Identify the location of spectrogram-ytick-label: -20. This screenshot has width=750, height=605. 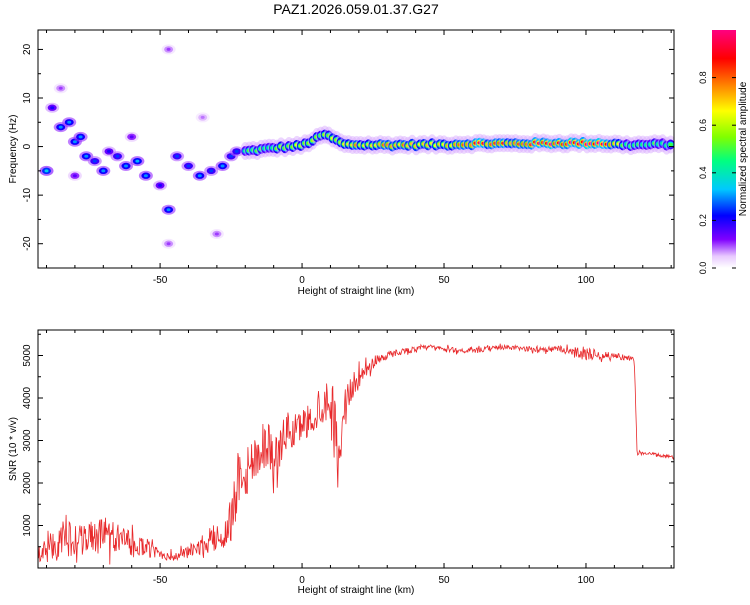
(27, 243).